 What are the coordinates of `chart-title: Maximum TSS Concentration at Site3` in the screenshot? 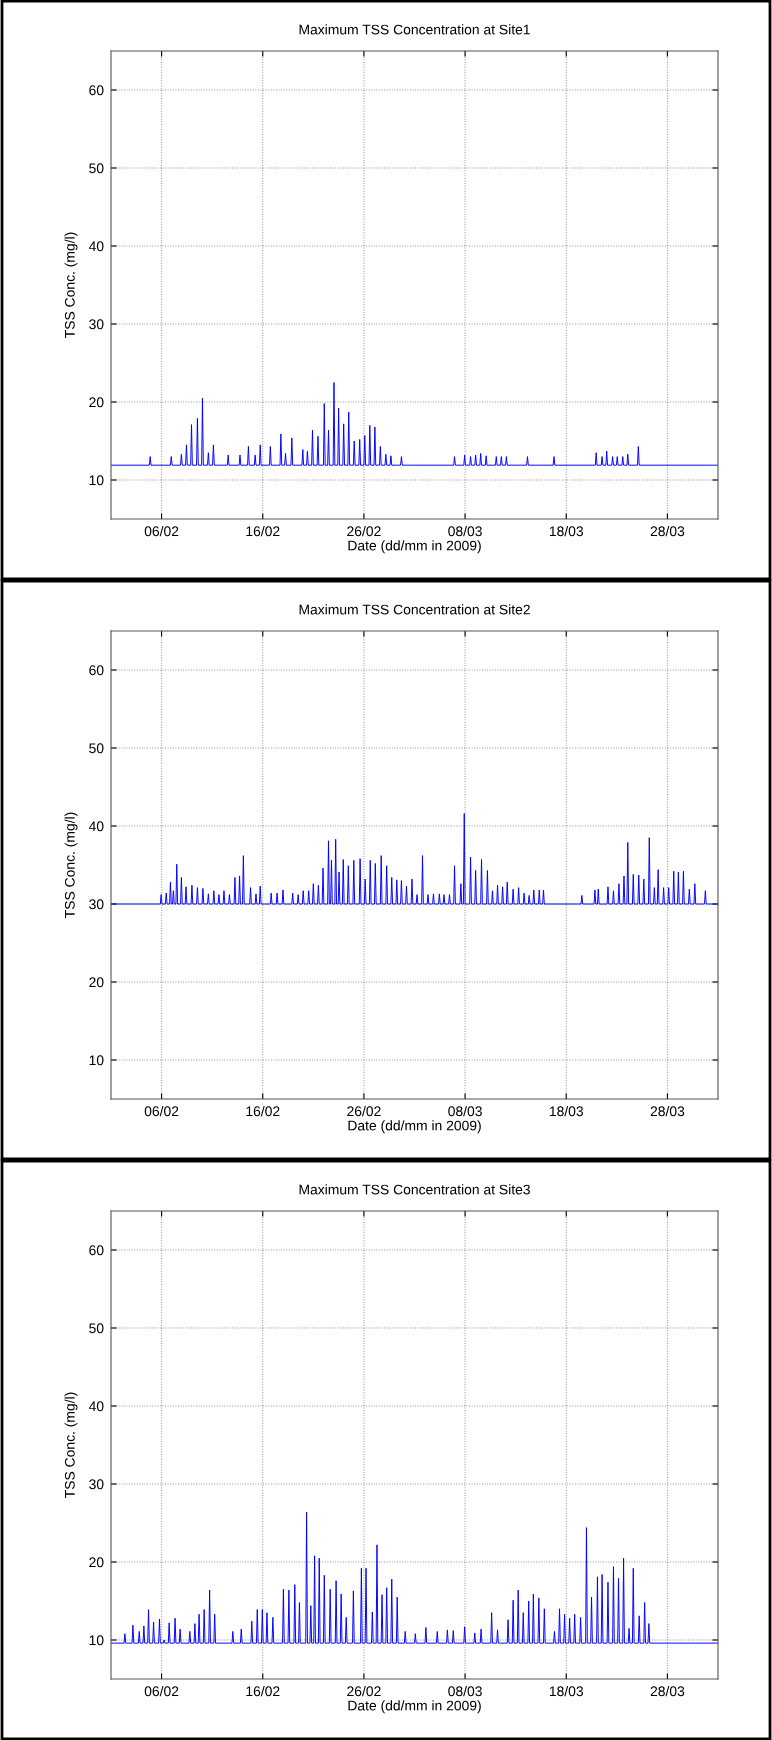 It's located at (414, 1189).